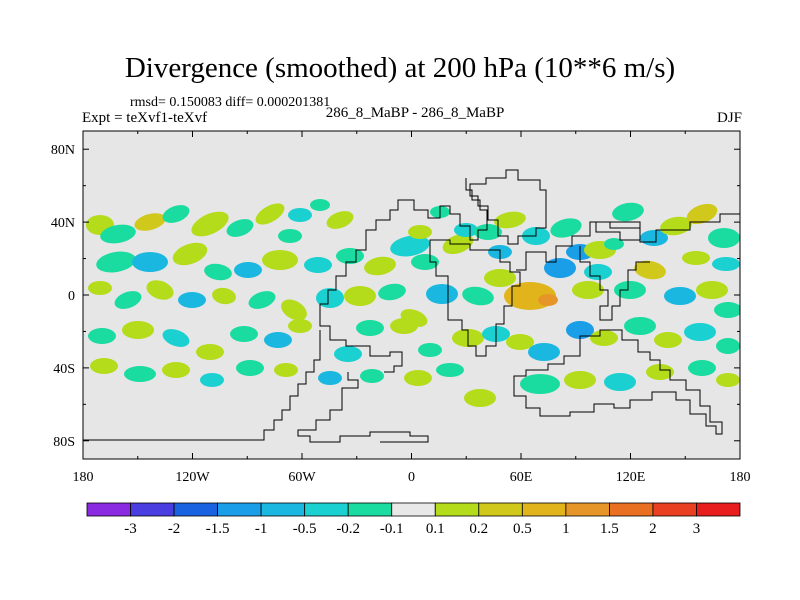  I want to click on colorbar-label: -2, so click(174, 529).